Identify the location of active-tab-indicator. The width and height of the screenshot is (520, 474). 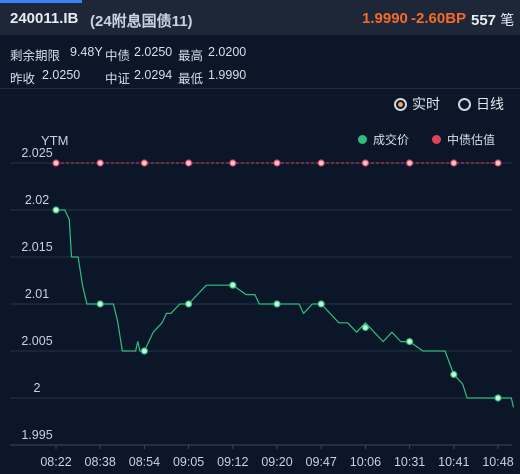
(41, 1).